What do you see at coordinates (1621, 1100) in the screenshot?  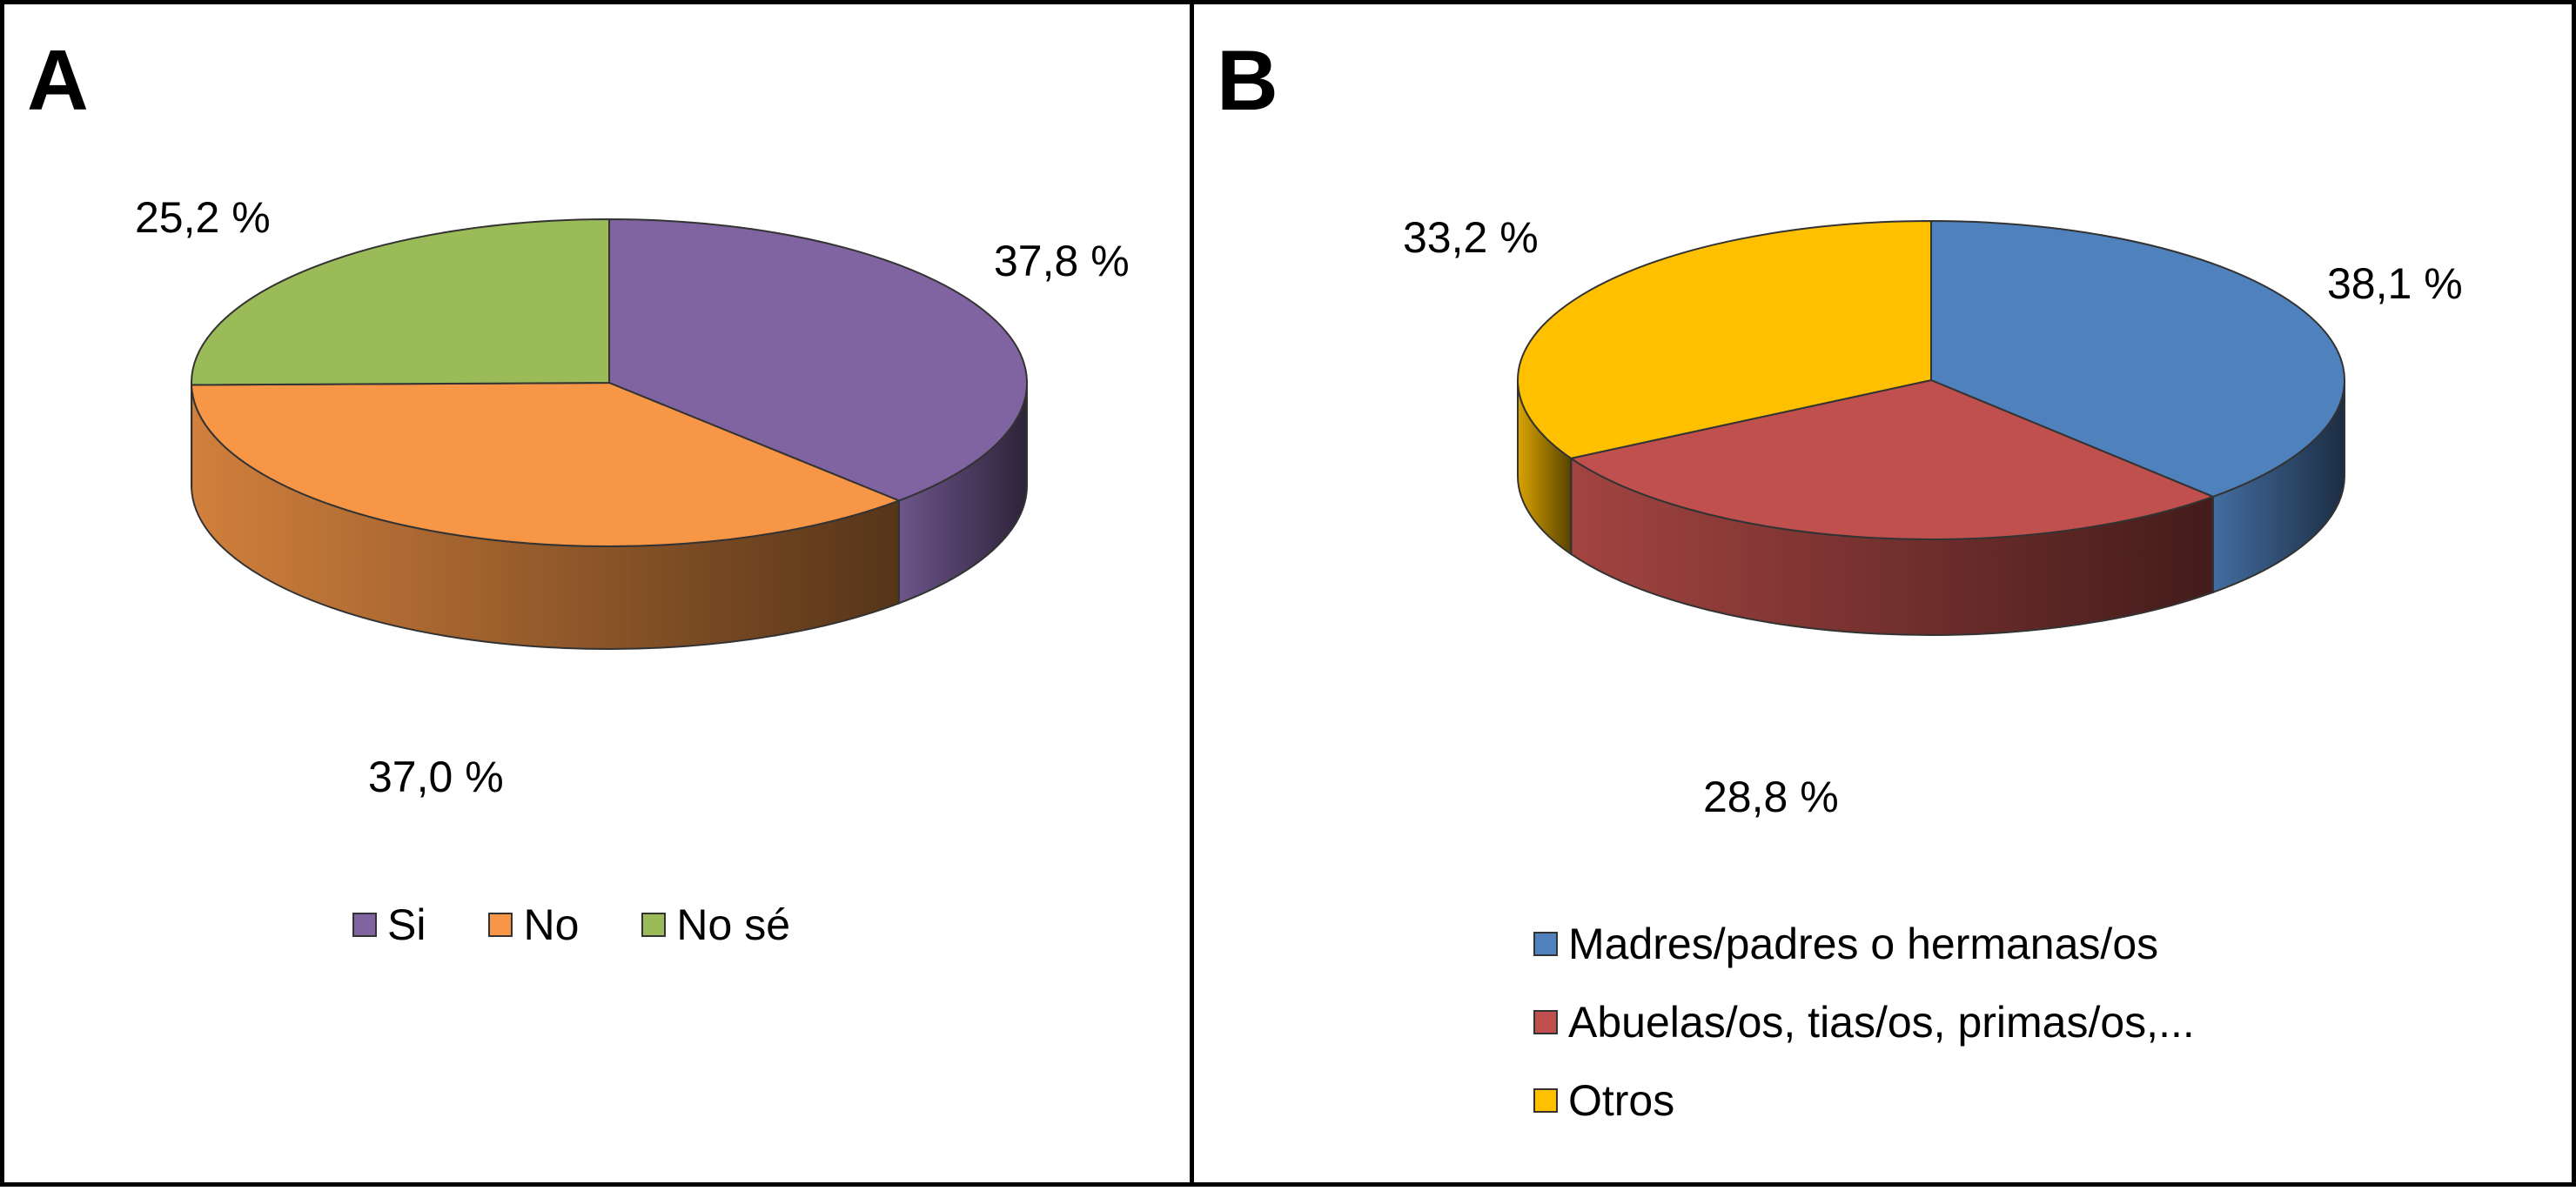 I see `legend-label-others: Otros` at bounding box center [1621, 1100].